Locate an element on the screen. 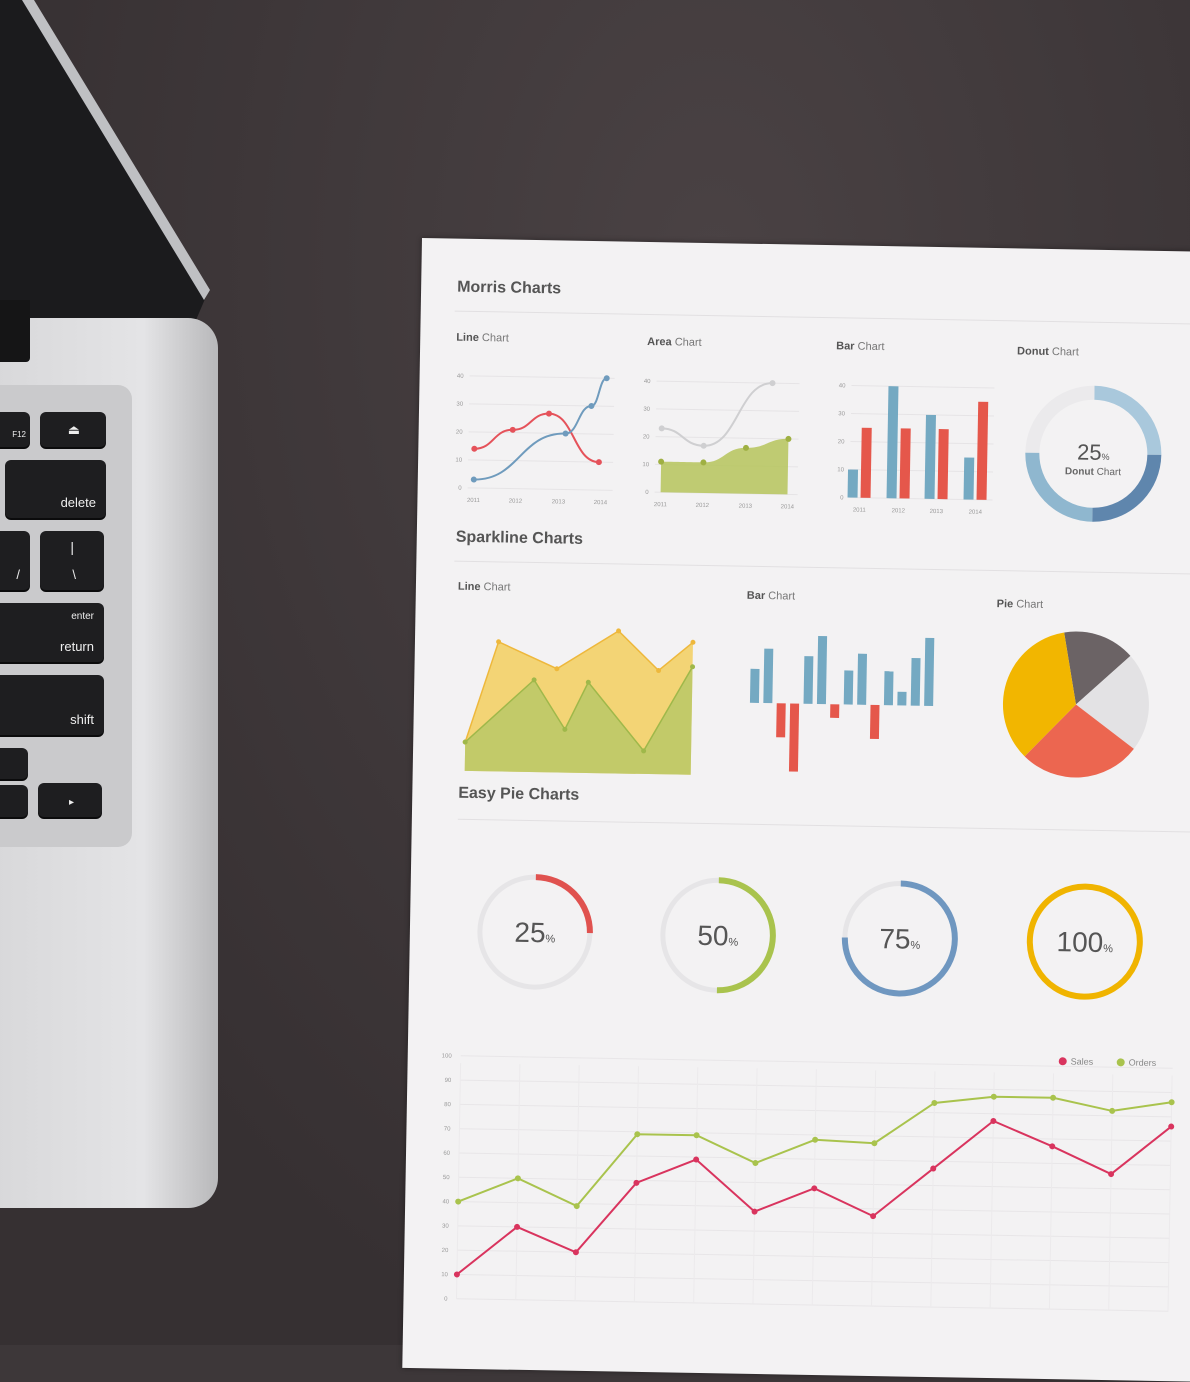 This screenshot has width=1190, height=1382. key-f12: F12 is located at coordinates (15, 429).